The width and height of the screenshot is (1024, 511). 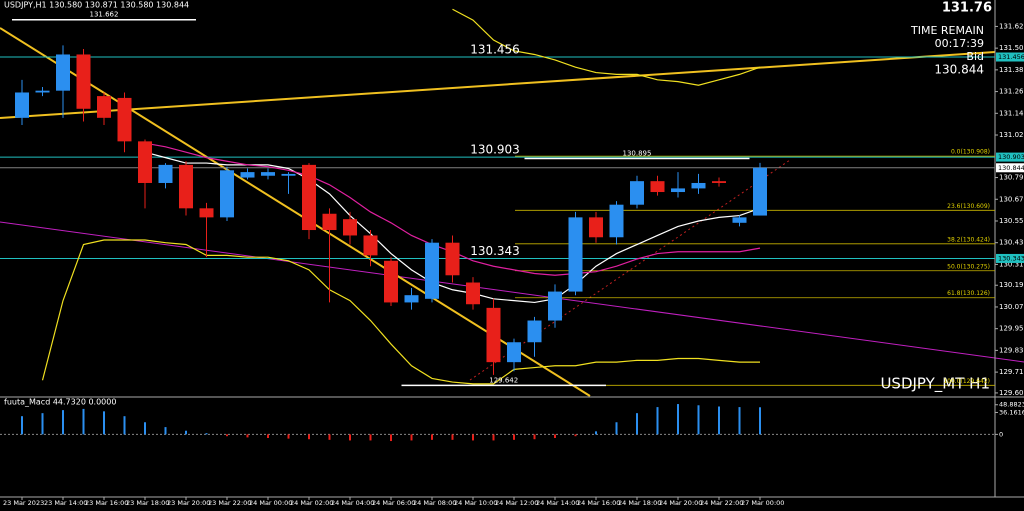 What do you see at coordinates (606, 47) in the screenshot?
I see `indicator-line` at bounding box center [606, 47].